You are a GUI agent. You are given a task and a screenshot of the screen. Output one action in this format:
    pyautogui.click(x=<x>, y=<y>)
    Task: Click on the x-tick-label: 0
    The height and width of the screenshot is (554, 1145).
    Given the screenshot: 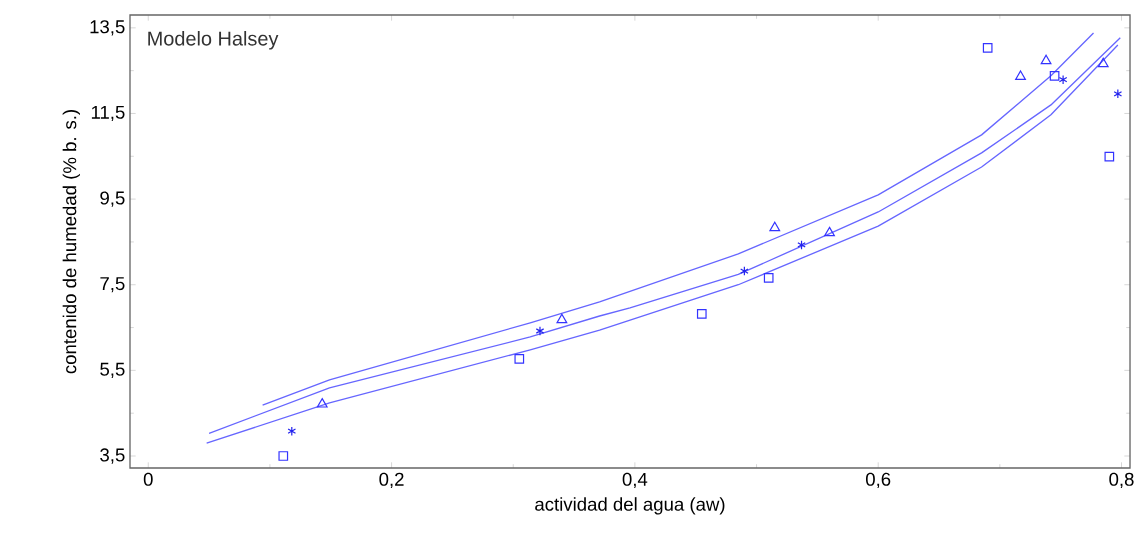 What is the action you would take?
    pyautogui.click(x=148, y=479)
    